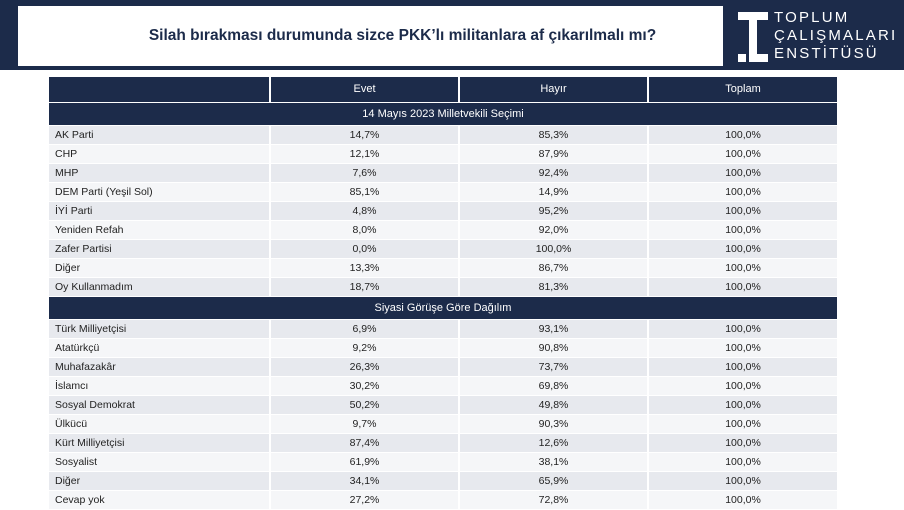  I want to click on table-row: Sosyalist 61,9% 38,1% 100,0%, so click(442, 462).